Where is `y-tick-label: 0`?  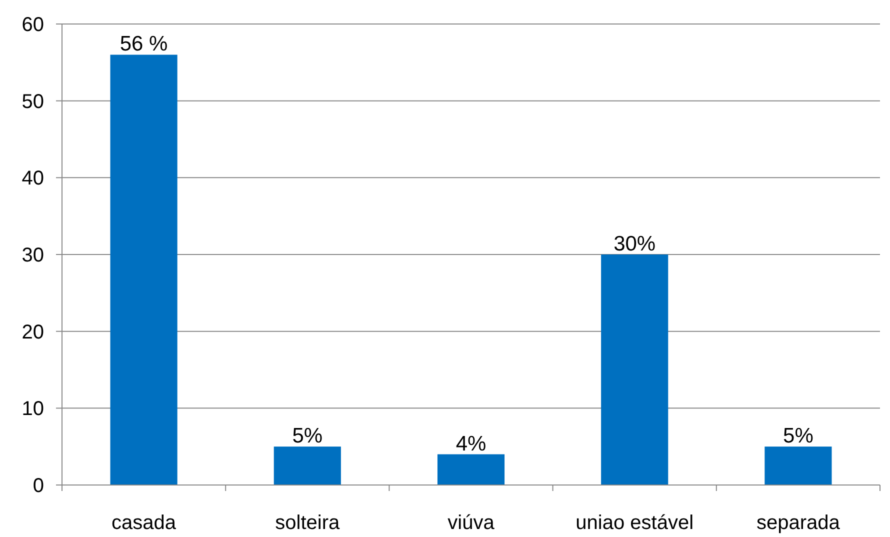 y-tick-label: 0 is located at coordinates (38, 486).